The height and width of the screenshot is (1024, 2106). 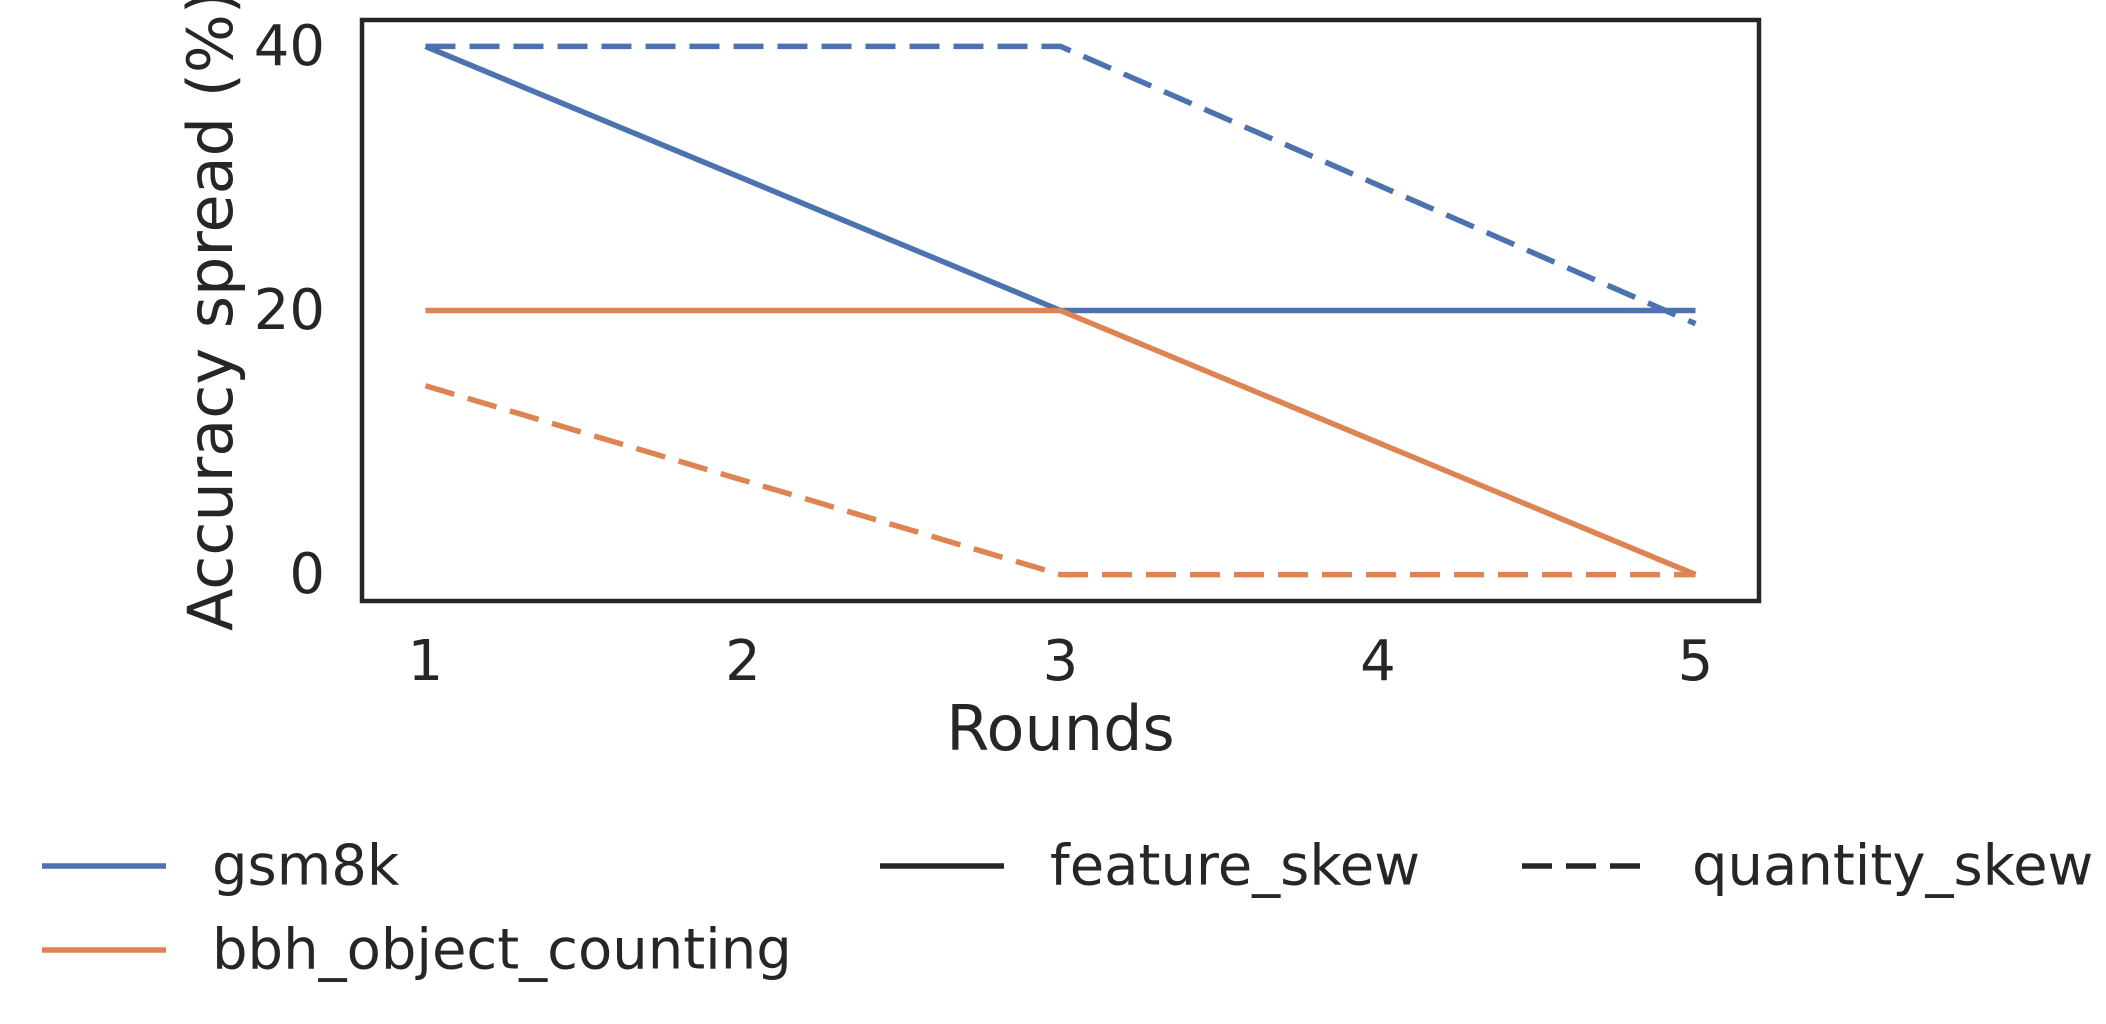 I want to click on legend-label-quantity-skew: quantity_skew, so click(x=1892, y=866).